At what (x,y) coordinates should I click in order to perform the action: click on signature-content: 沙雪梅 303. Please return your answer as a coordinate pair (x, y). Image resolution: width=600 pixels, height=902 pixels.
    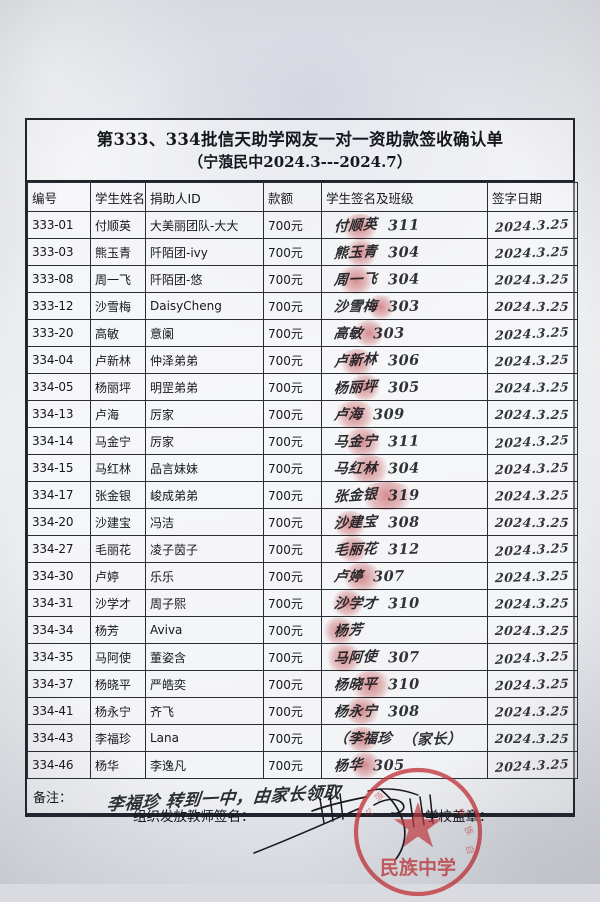
    Looking at the image, I should click on (404, 306).